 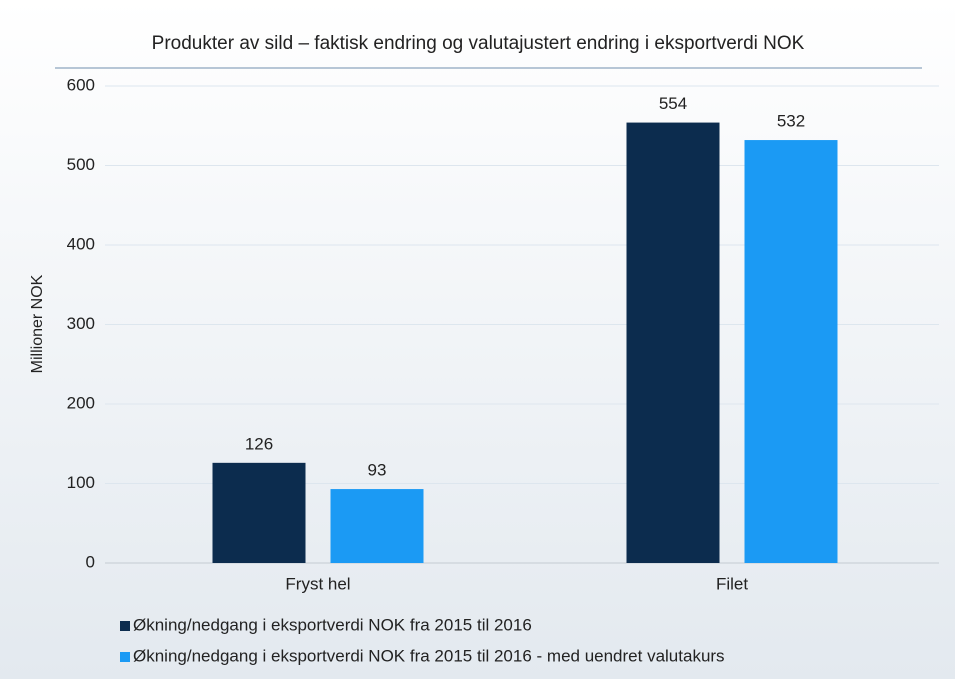 What do you see at coordinates (732, 583) in the screenshot?
I see `x-tick-label: Filet` at bounding box center [732, 583].